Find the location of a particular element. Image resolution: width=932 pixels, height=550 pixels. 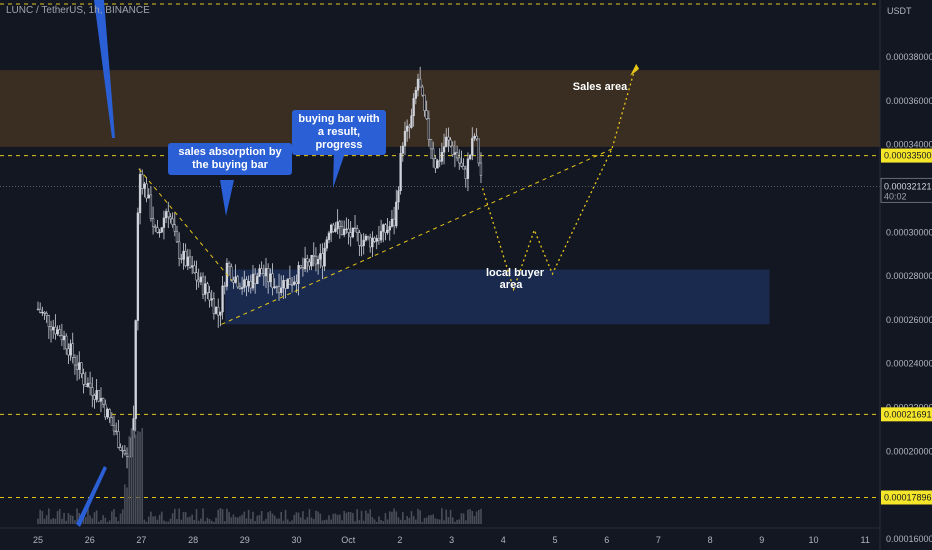

x-tick-label: 25 is located at coordinates (38, 540).